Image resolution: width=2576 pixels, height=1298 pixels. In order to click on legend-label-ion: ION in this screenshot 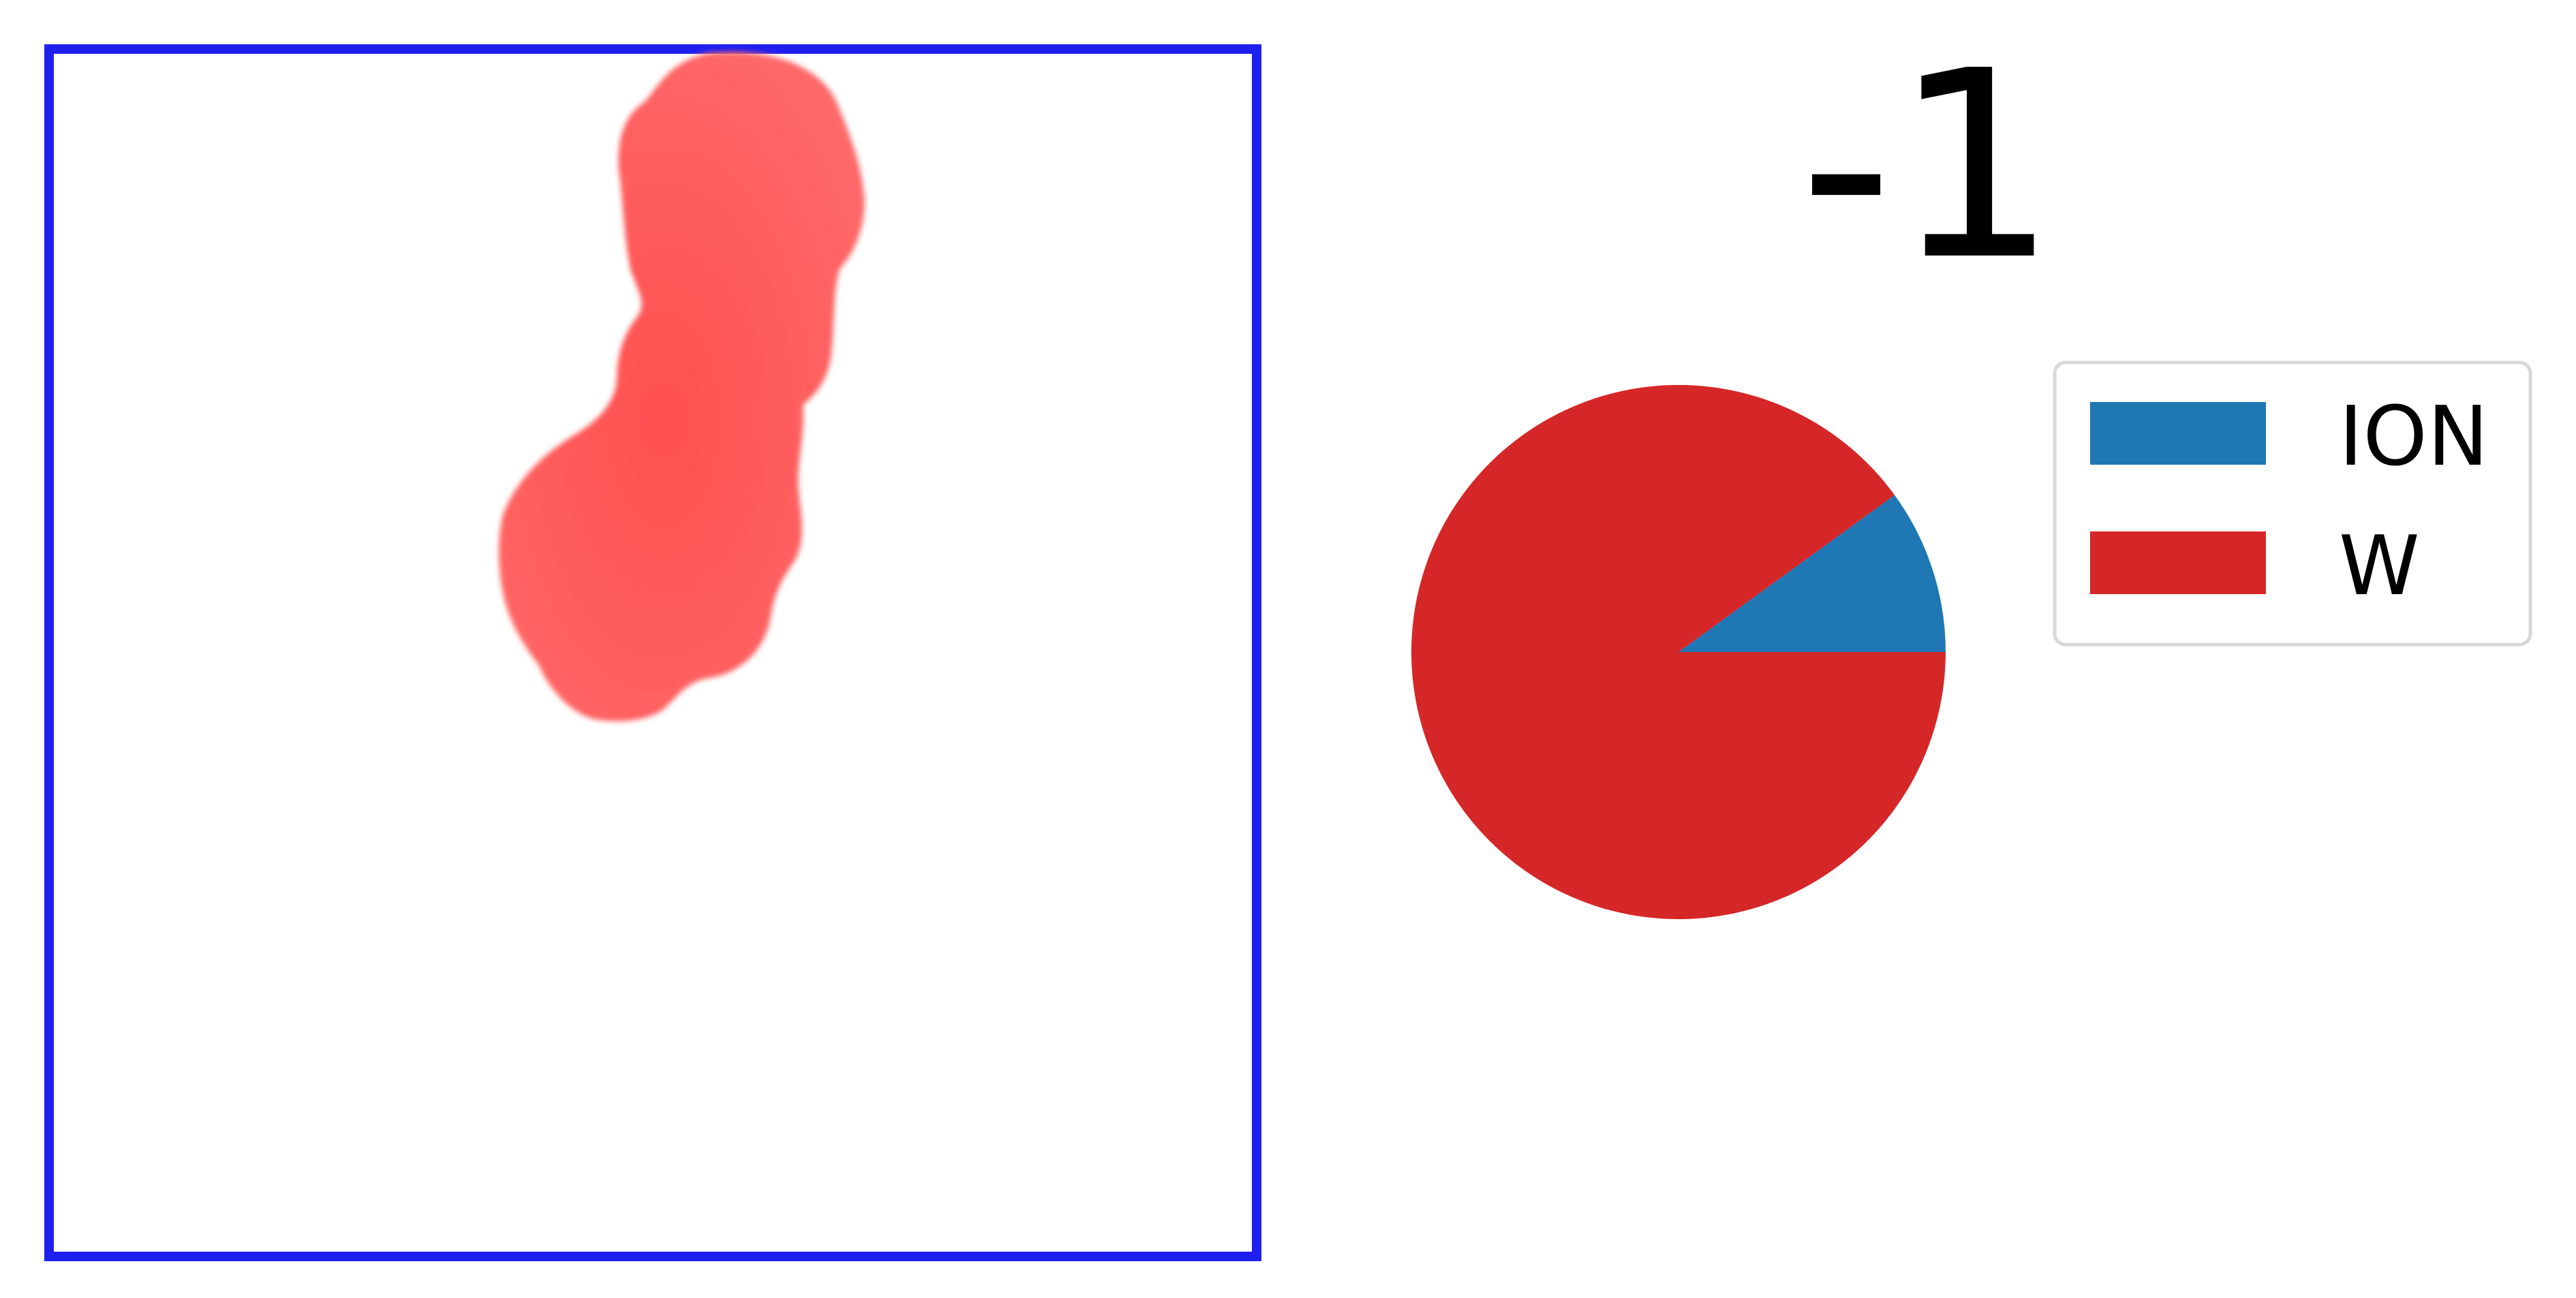, I will do `click(2414, 437)`.